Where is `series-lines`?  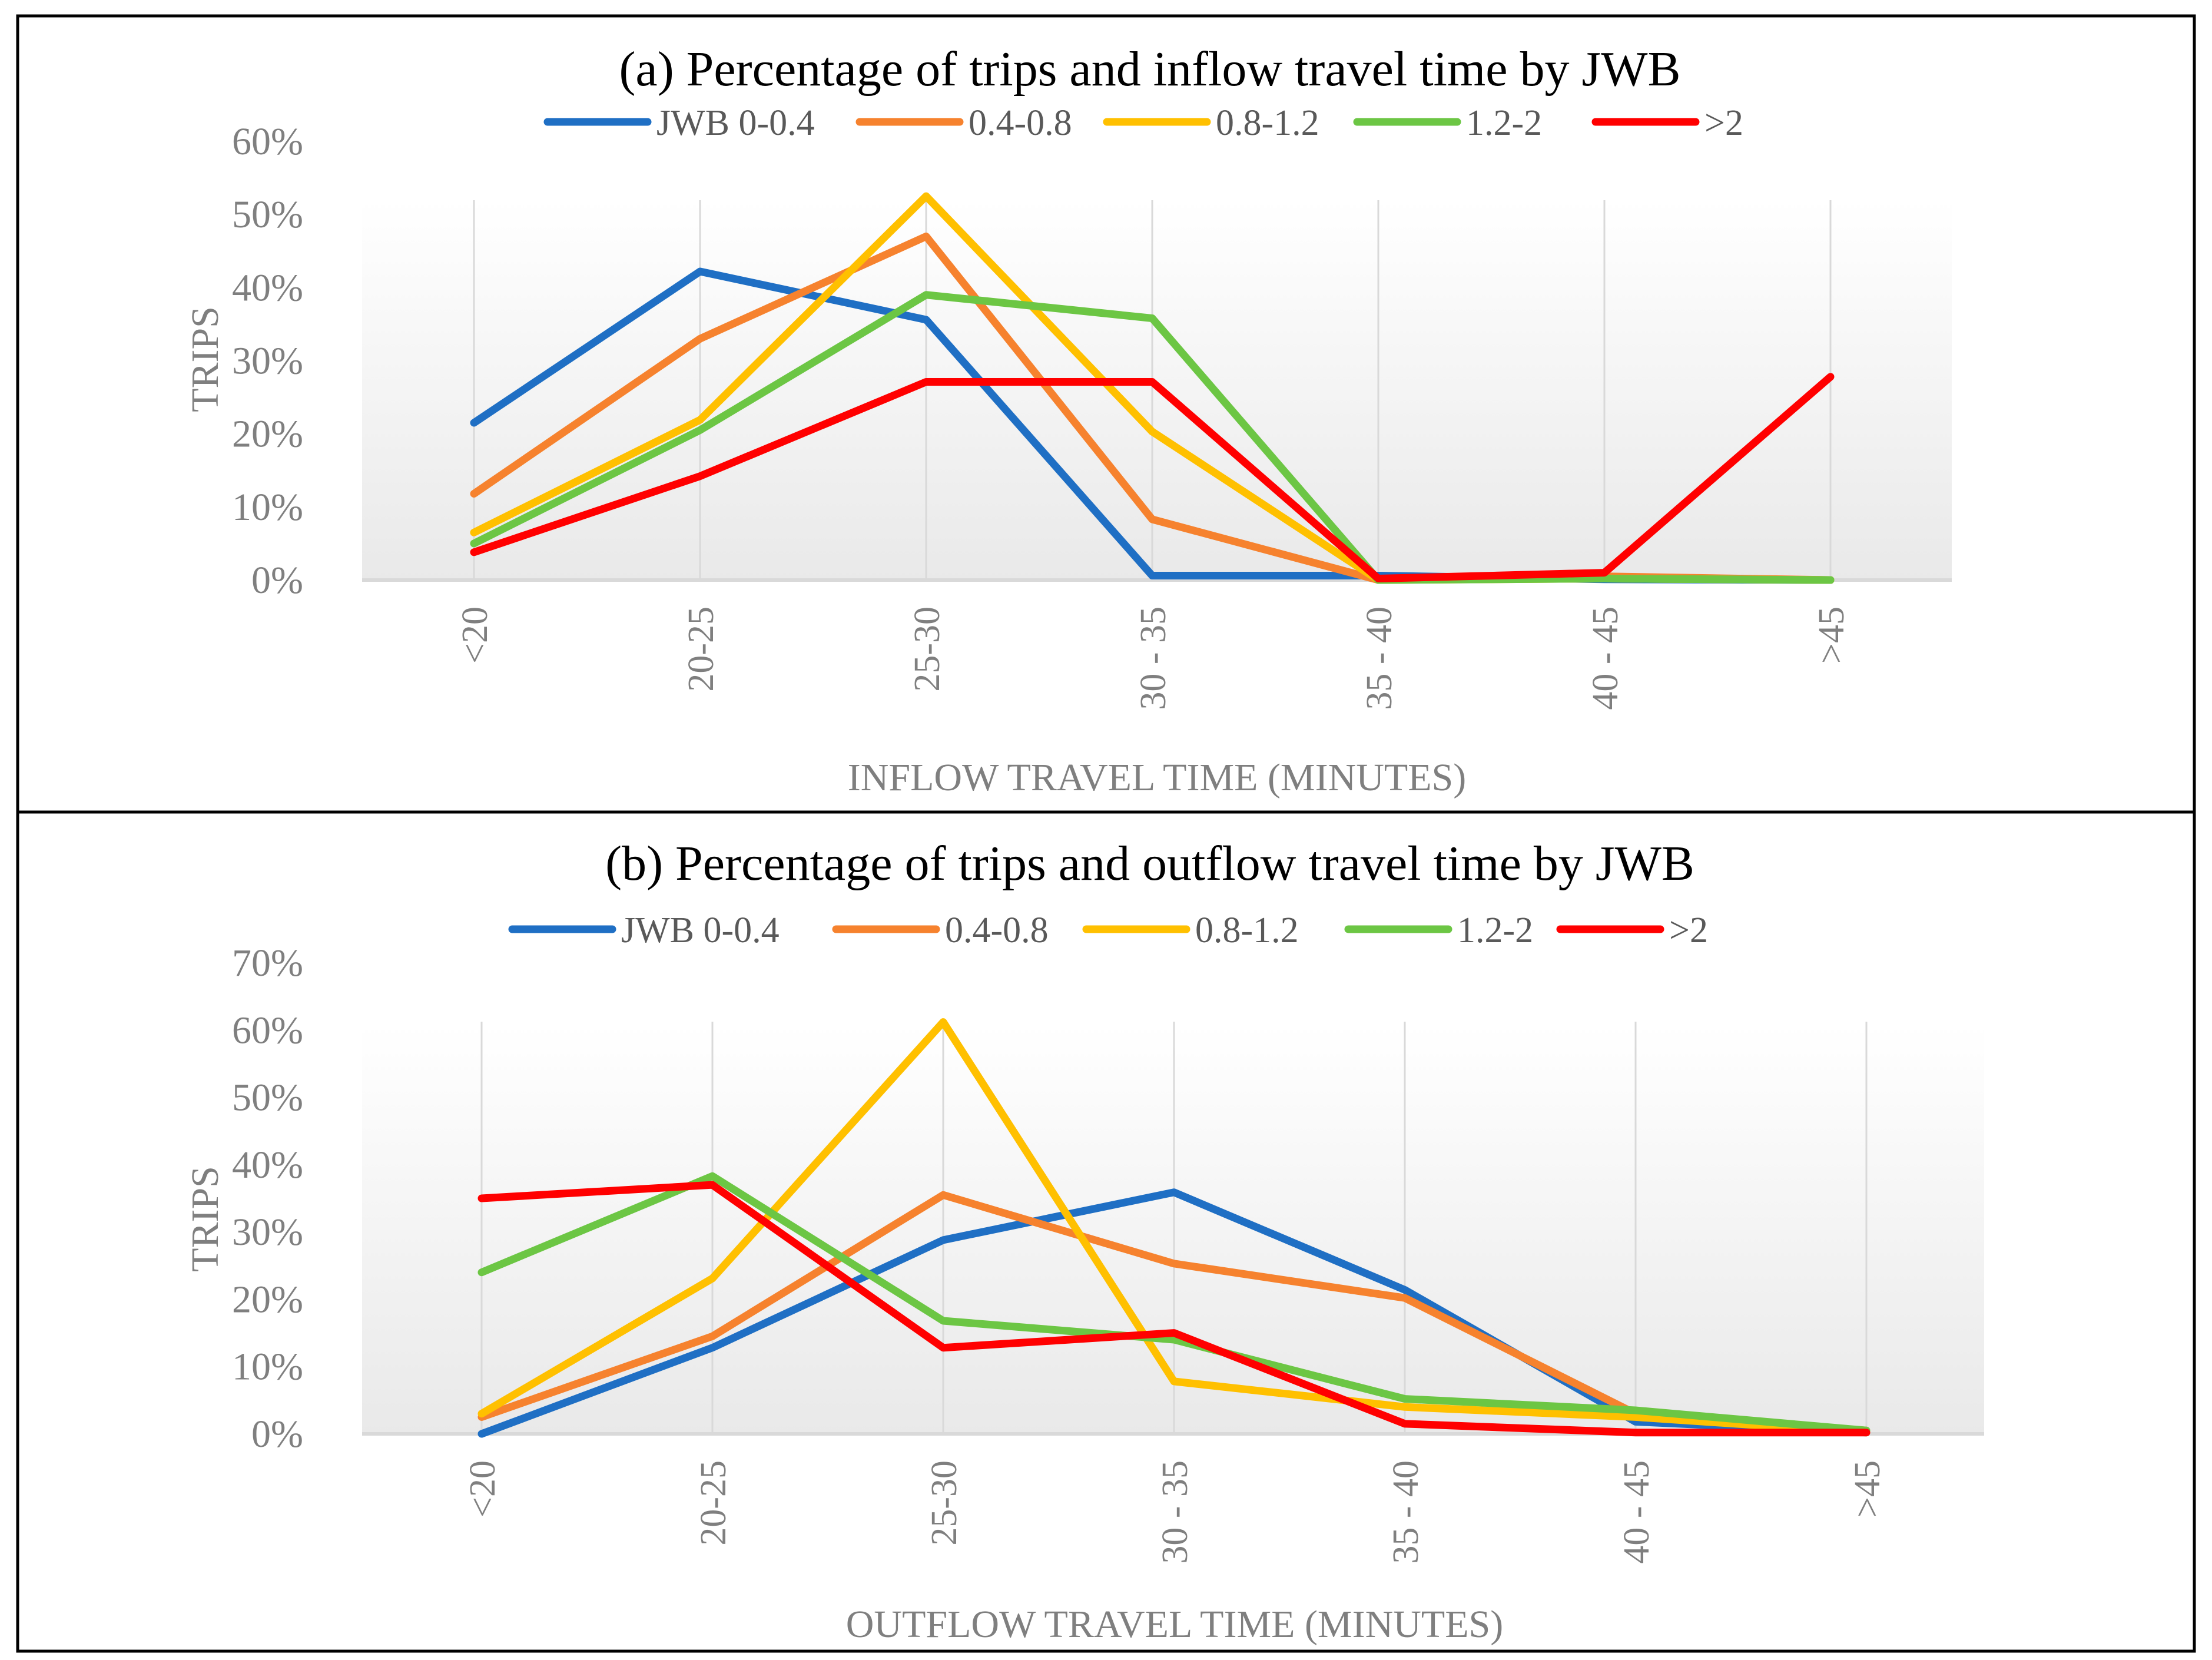 series-lines is located at coordinates (1152, 388).